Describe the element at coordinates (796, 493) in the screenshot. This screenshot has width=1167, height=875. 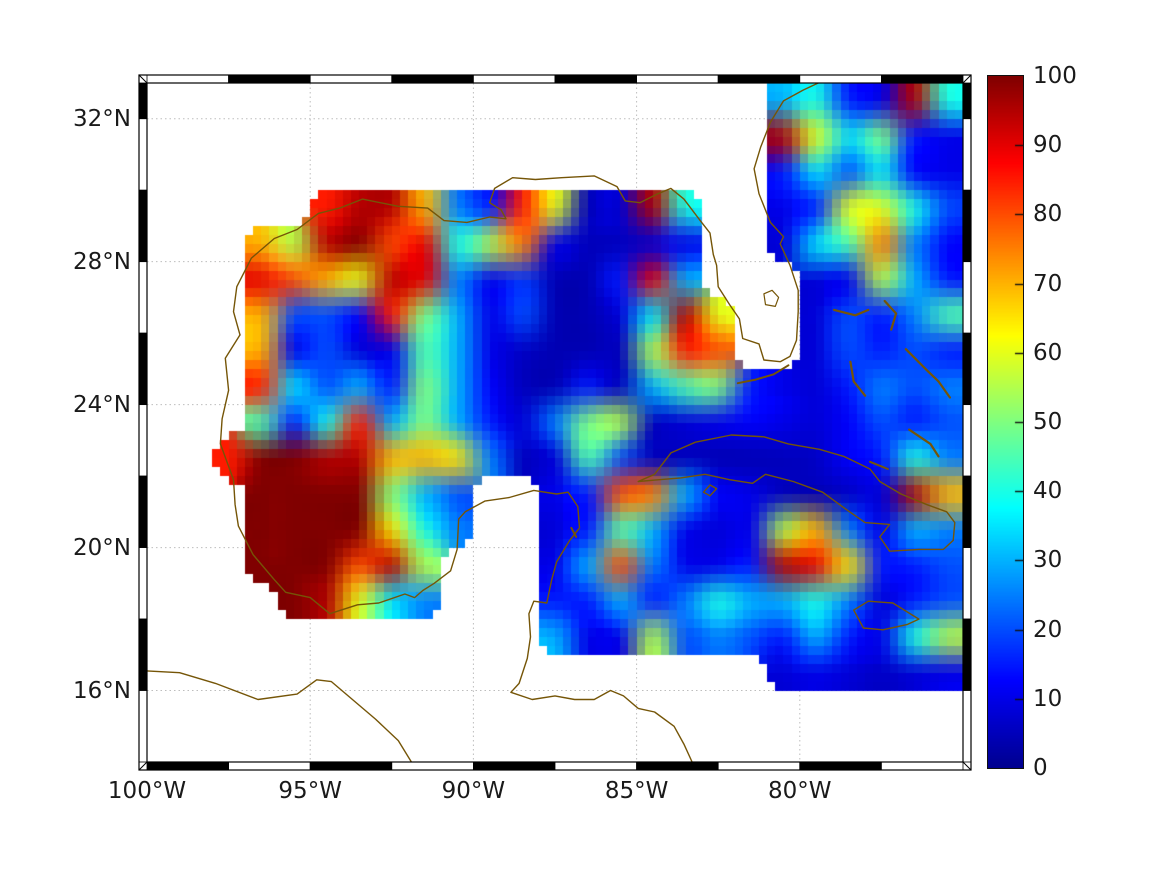
I see `coastline-cuba` at that location.